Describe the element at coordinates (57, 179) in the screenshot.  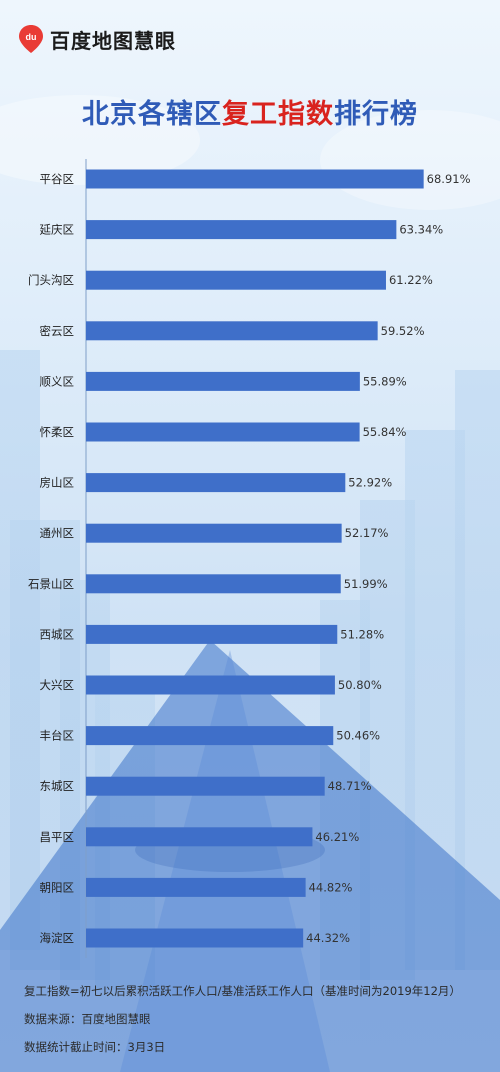
I see `category-label: 平谷区` at that location.